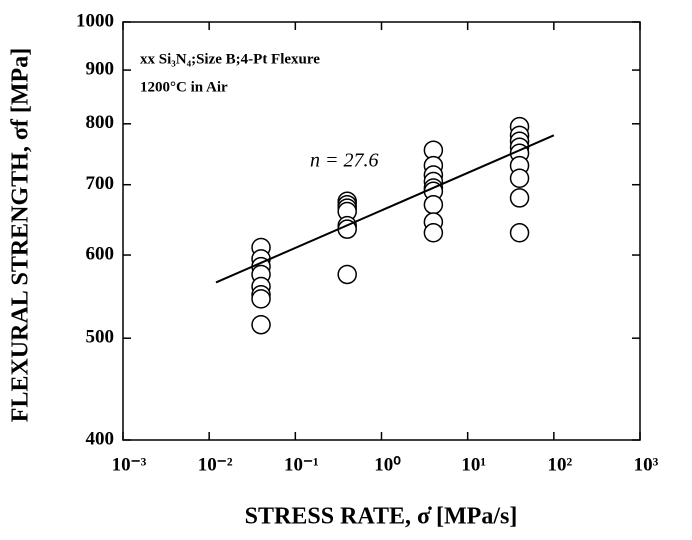 The width and height of the screenshot is (692, 540). What do you see at coordinates (184, 87) in the screenshot?
I see `annotation: 1200°C in Air` at bounding box center [184, 87].